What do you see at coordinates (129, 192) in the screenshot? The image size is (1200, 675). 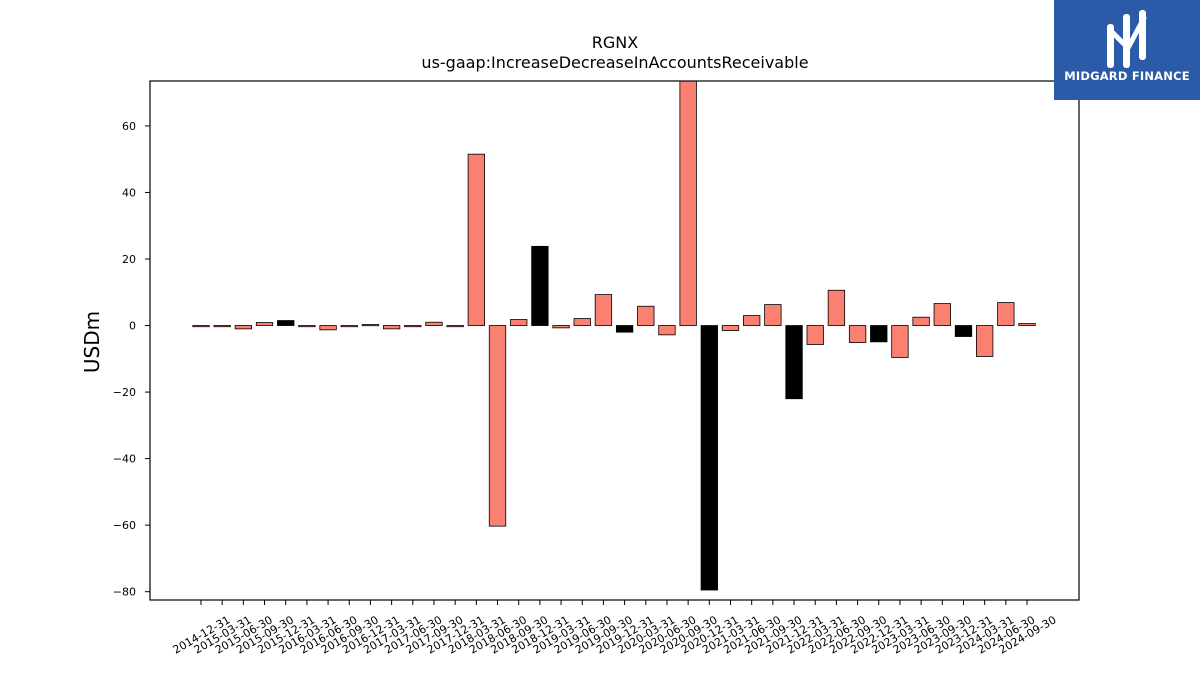 I see `y-tick-label: 40` at bounding box center [129, 192].